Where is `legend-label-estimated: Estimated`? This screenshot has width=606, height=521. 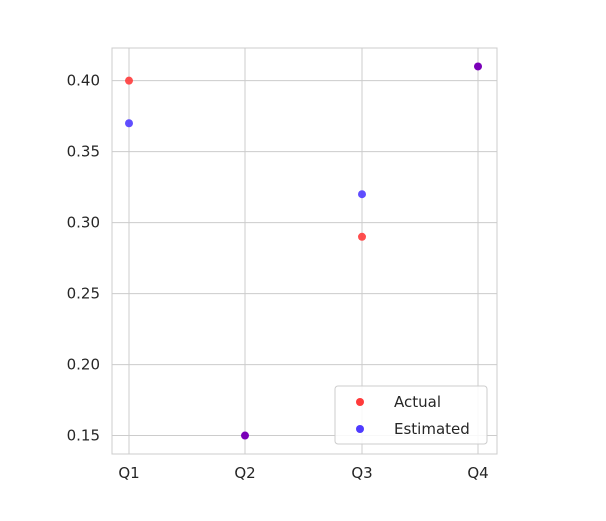
legend-label-estimated: Estimated is located at coordinates (432, 429).